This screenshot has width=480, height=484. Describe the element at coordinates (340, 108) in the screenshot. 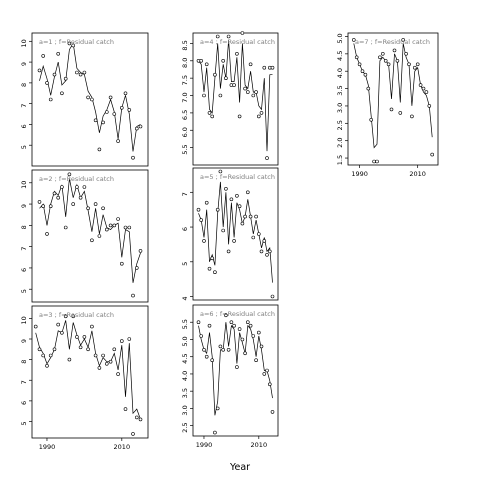

I see `y-tick-label: 3.0` at that location.